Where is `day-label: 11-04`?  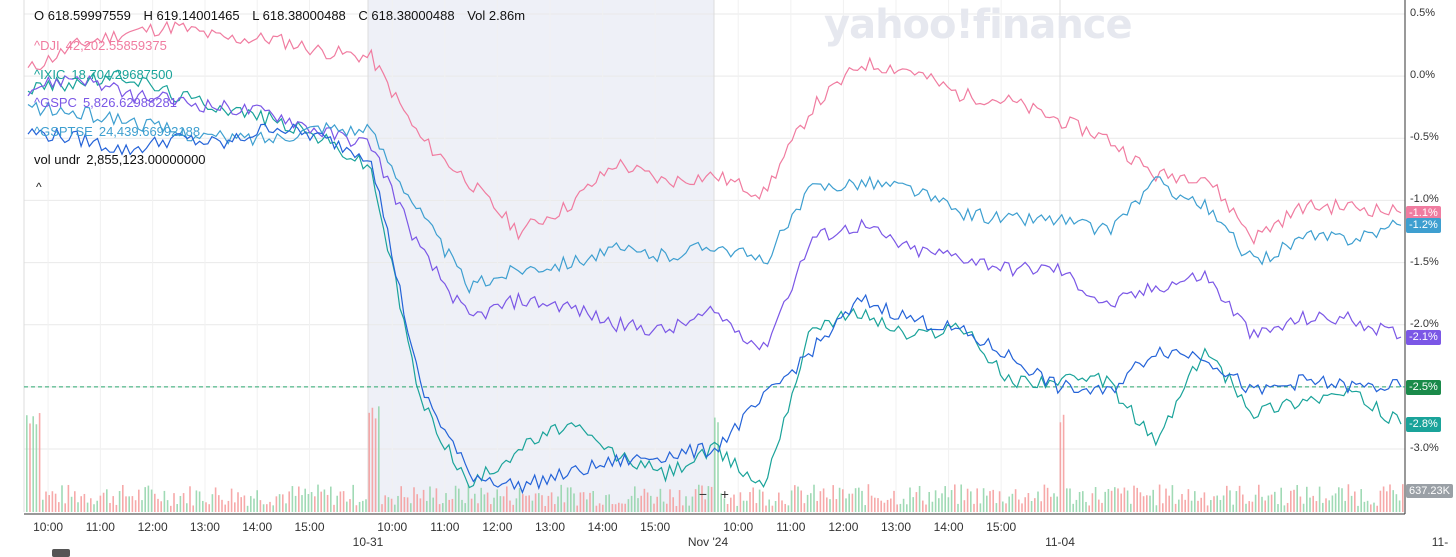
day-label: 11-04 is located at coordinates (1060, 542).